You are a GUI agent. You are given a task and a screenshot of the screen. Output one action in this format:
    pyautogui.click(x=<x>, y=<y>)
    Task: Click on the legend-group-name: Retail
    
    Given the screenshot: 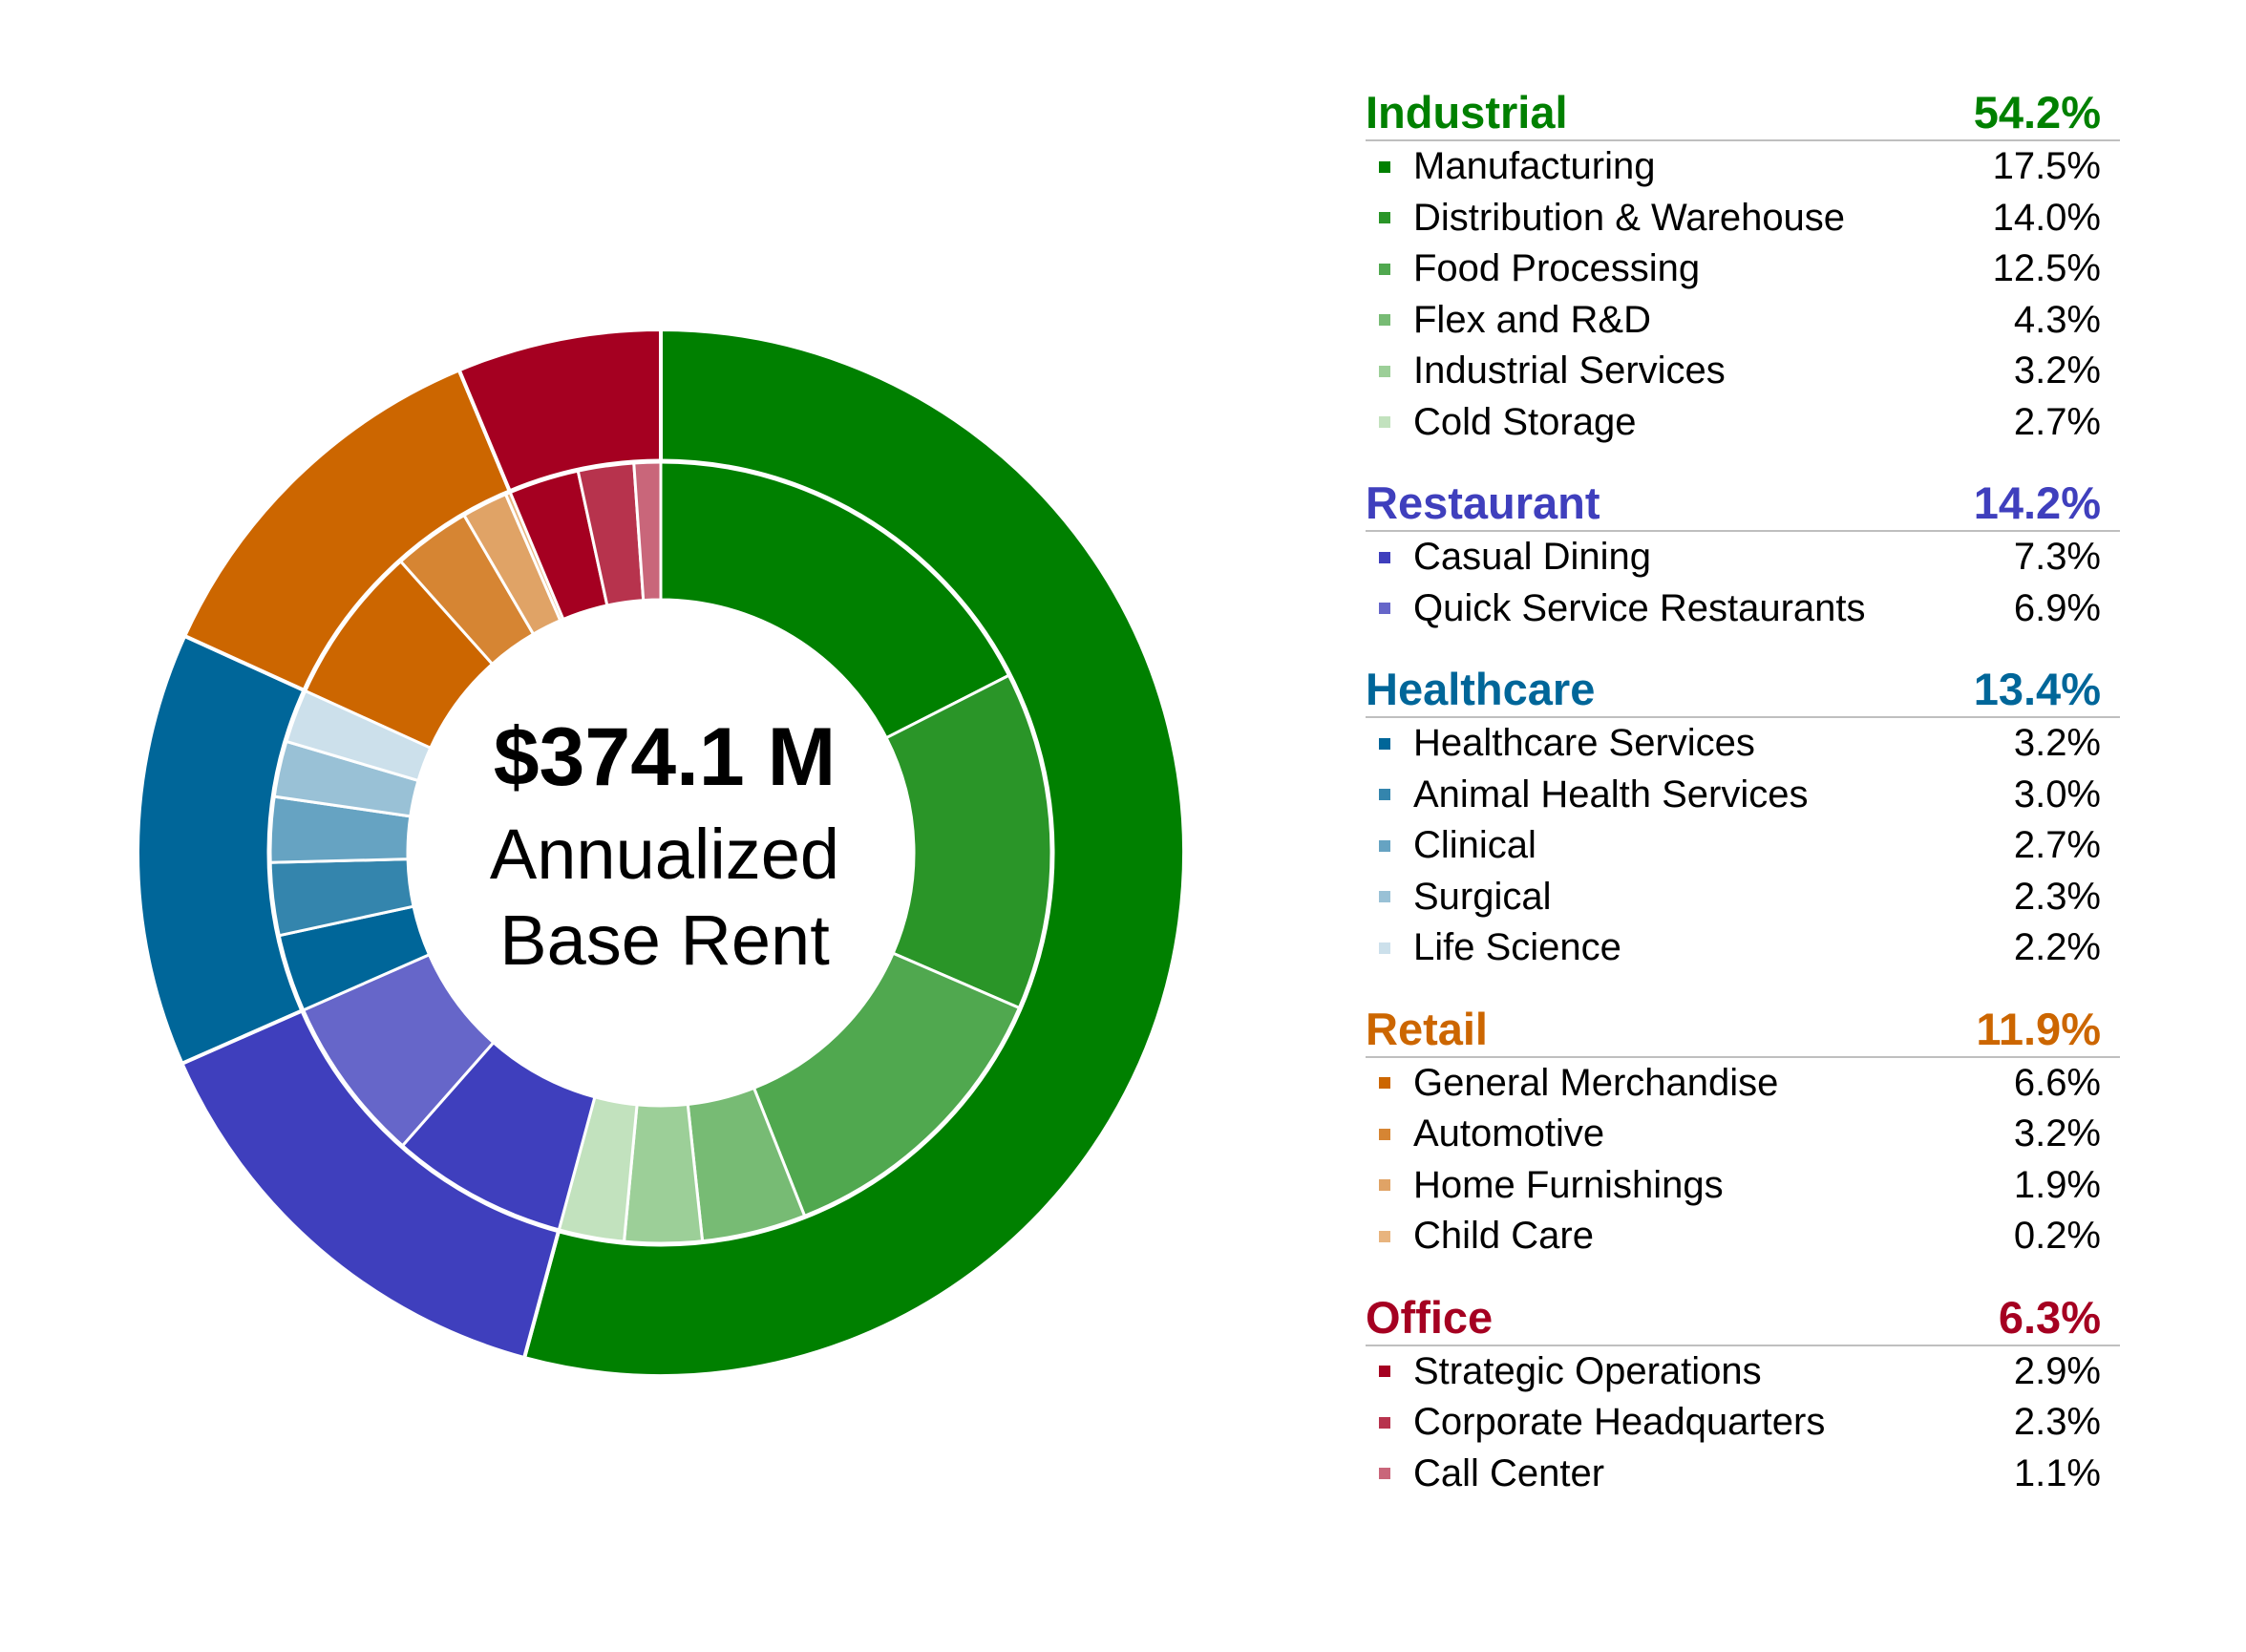 What is the action you would take?
    pyautogui.click(x=1427, y=1028)
    